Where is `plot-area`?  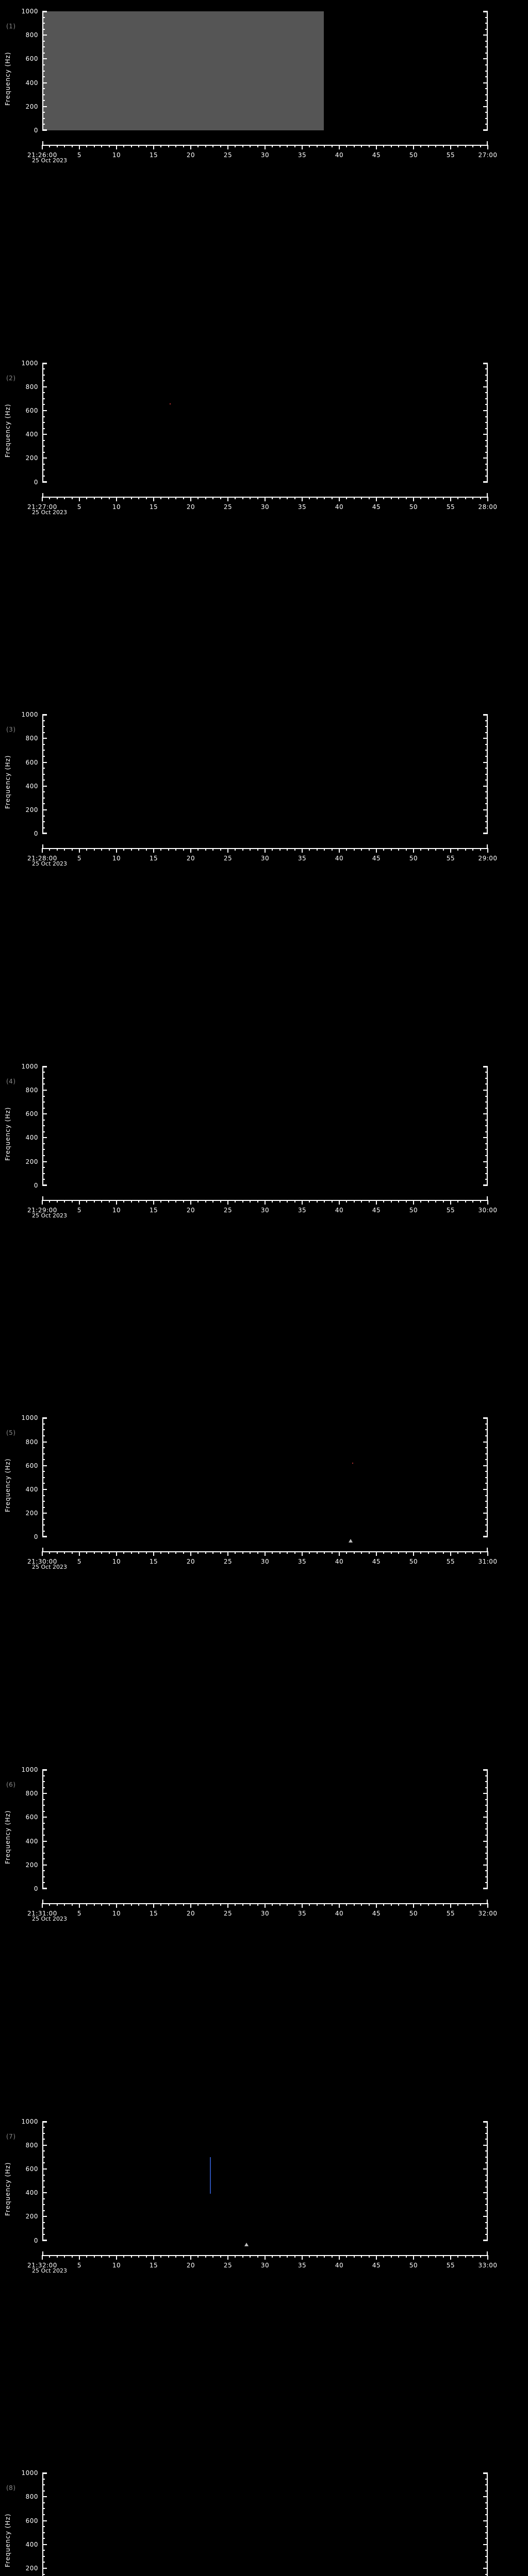 plot-area is located at coordinates (265, 70).